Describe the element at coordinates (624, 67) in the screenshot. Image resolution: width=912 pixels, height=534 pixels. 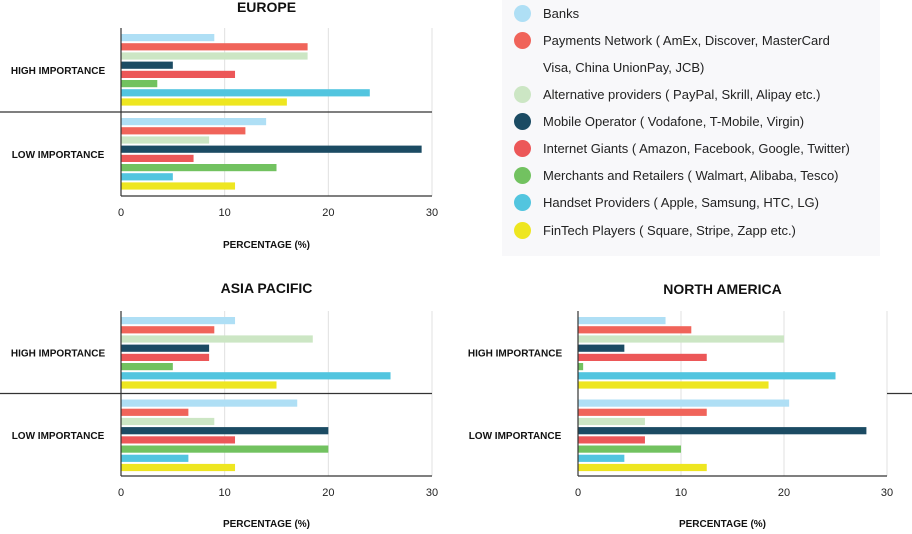
I see `legend-label: Visa, China UnionPay, JCB)` at that location.